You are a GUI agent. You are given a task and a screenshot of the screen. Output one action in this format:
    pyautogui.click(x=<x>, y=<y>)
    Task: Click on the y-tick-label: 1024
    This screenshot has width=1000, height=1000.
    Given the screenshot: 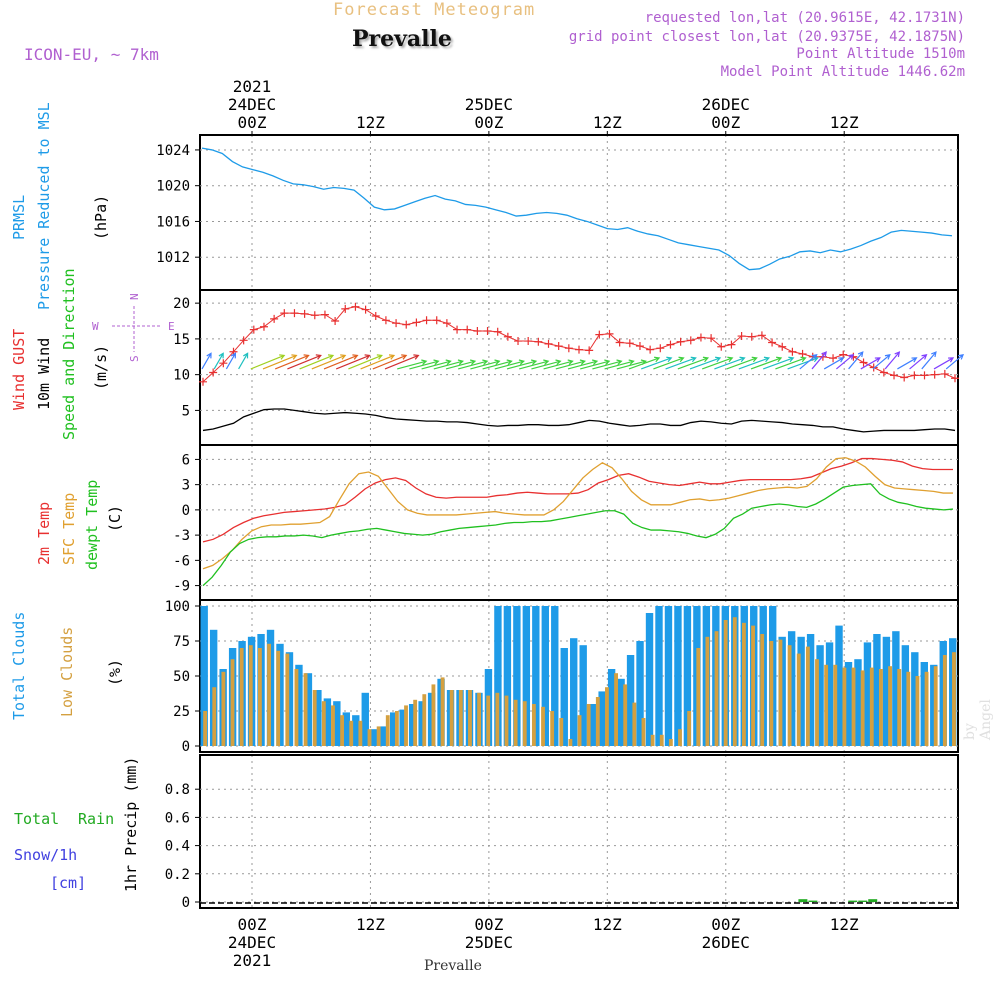 What is the action you would take?
    pyautogui.click(x=173, y=151)
    